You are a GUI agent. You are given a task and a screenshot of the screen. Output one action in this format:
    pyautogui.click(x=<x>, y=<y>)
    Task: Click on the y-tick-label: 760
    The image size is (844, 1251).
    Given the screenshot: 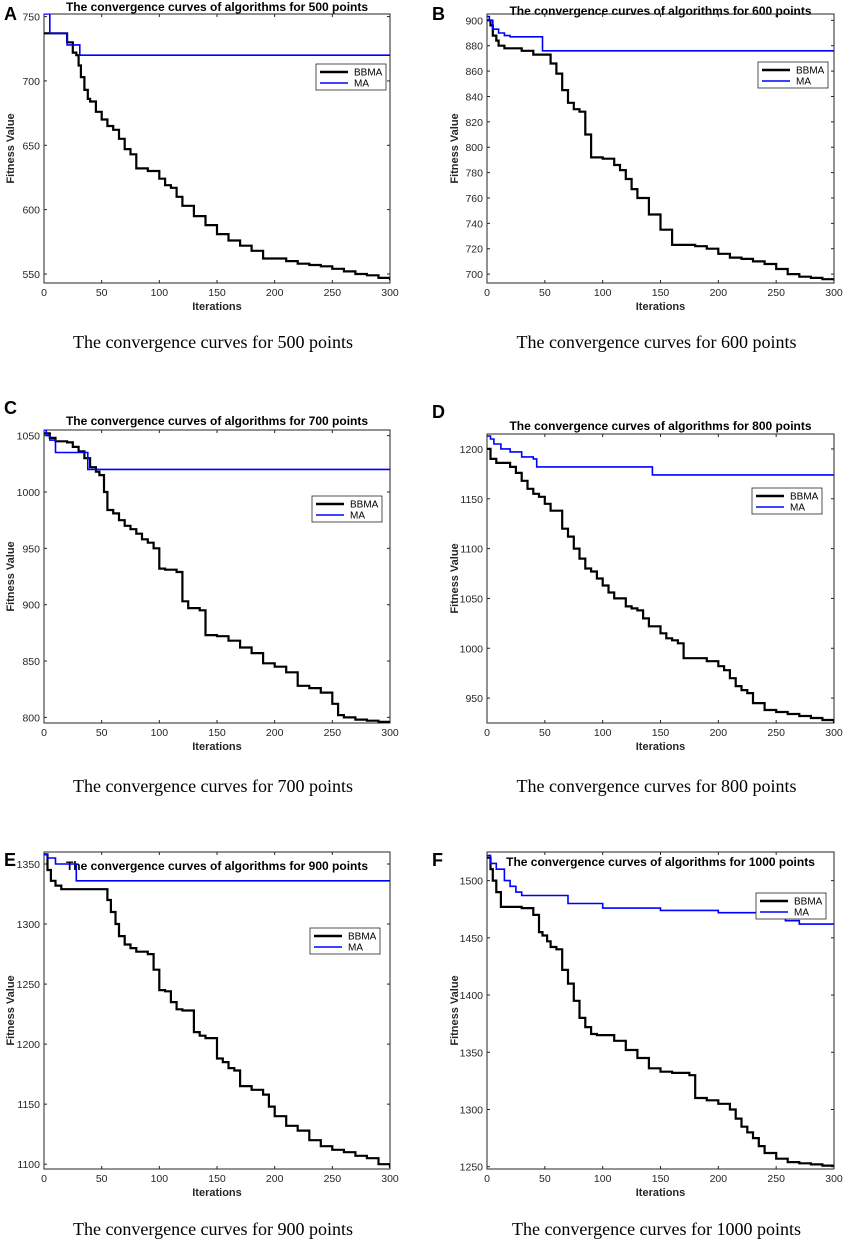 What is the action you would take?
    pyautogui.click(x=474, y=199)
    